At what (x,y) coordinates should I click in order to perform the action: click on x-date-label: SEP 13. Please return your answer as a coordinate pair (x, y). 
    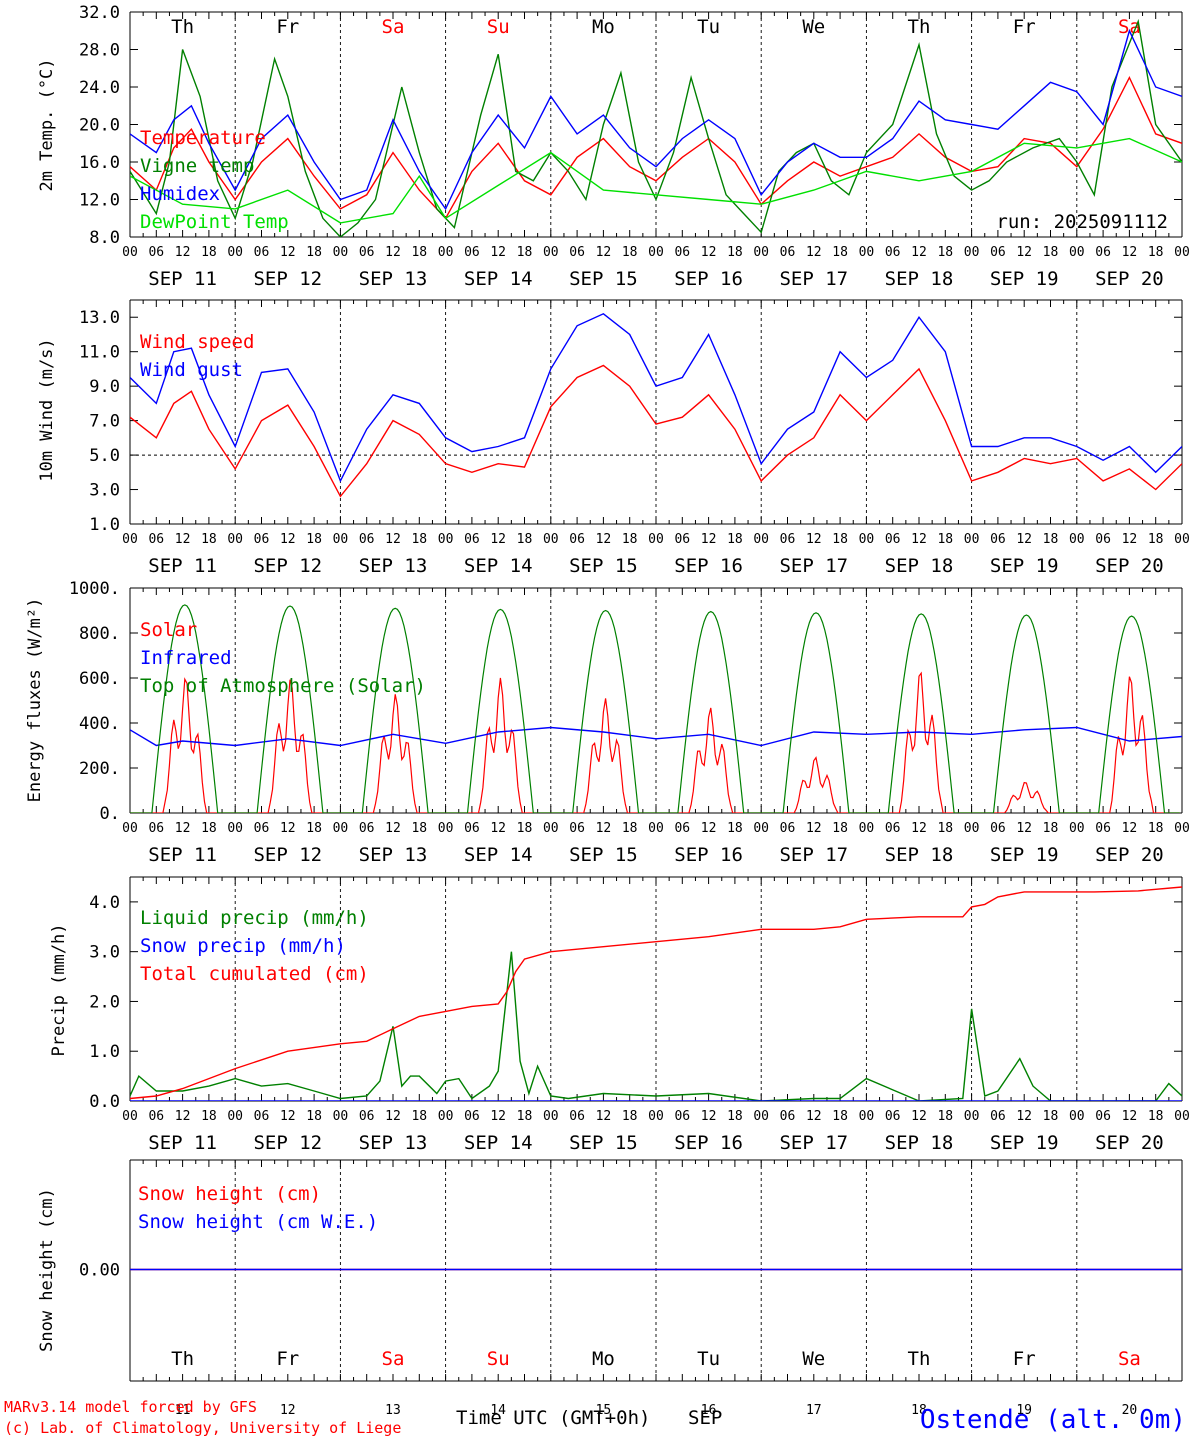
    Looking at the image, I should click on (393, 566).